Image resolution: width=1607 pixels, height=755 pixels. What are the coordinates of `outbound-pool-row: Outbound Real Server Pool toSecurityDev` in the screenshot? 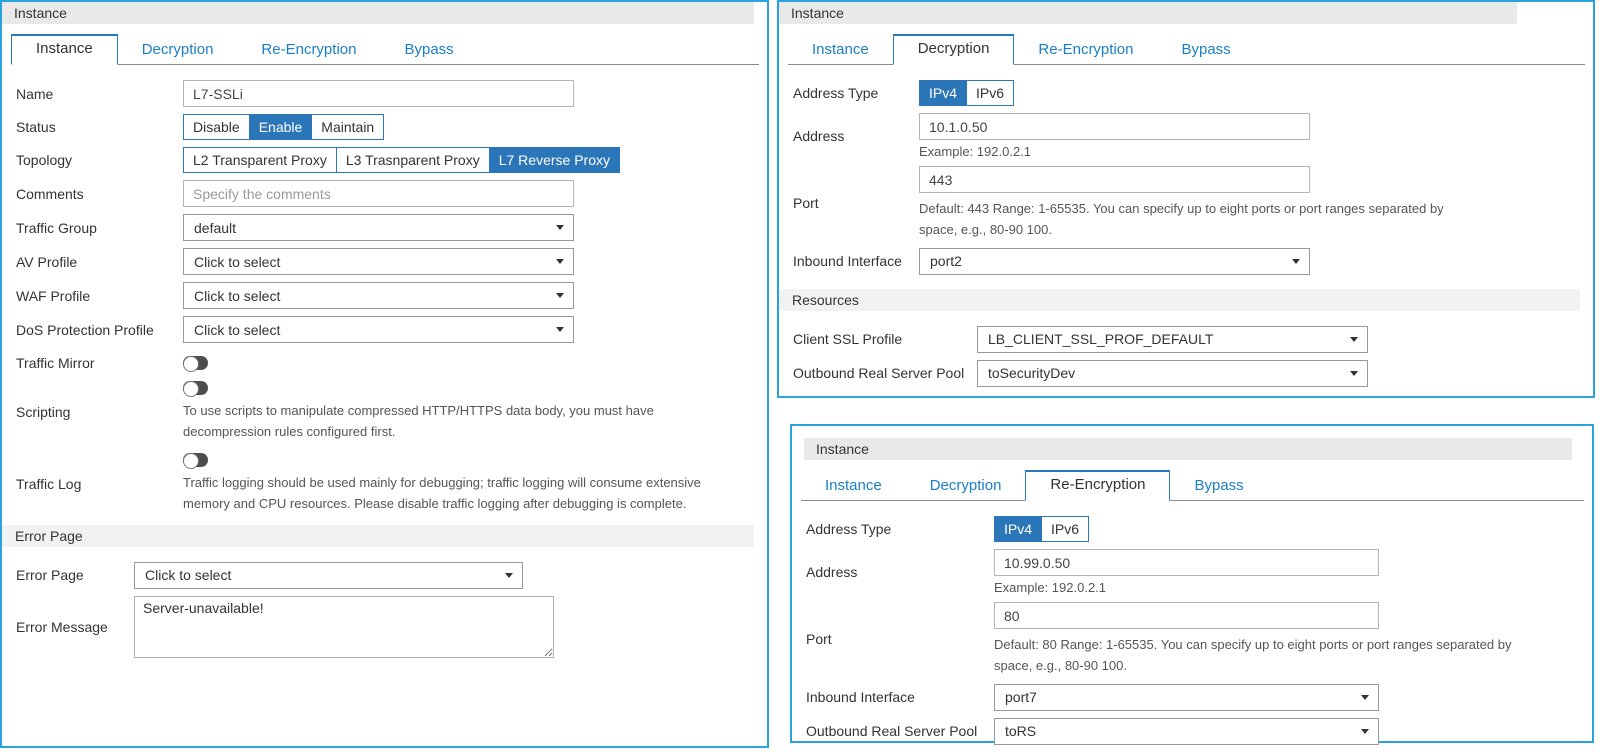 It's located at (1193, 373).